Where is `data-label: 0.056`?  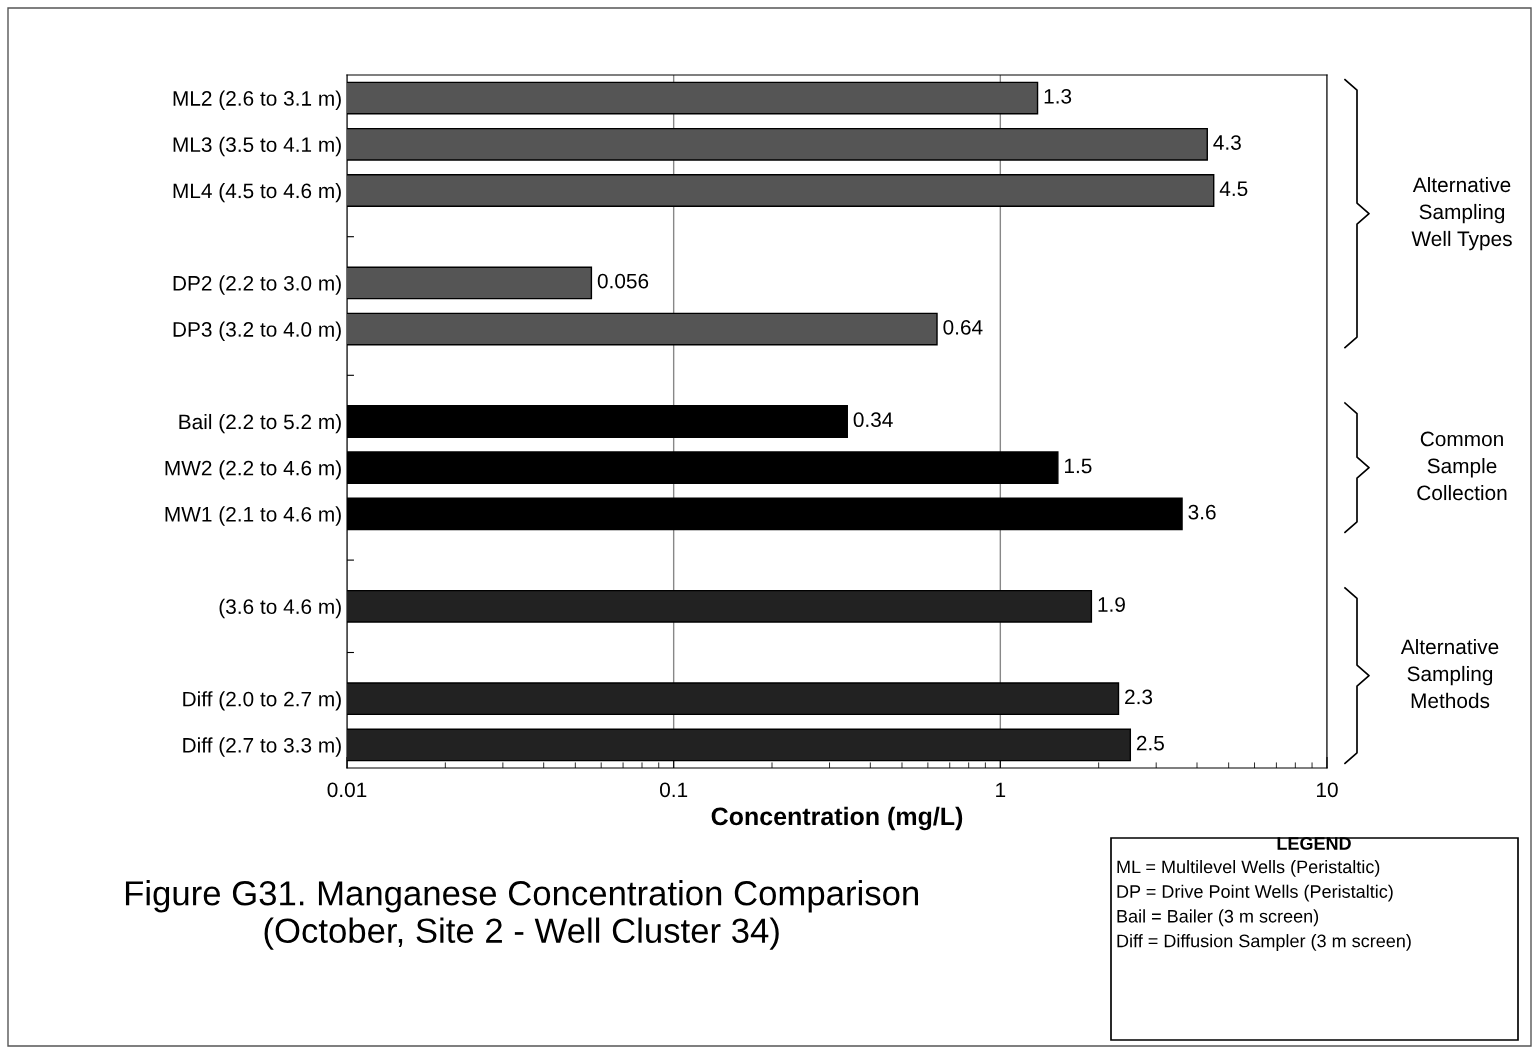
data-label: 0.056 is located at coordinates (623, 281).